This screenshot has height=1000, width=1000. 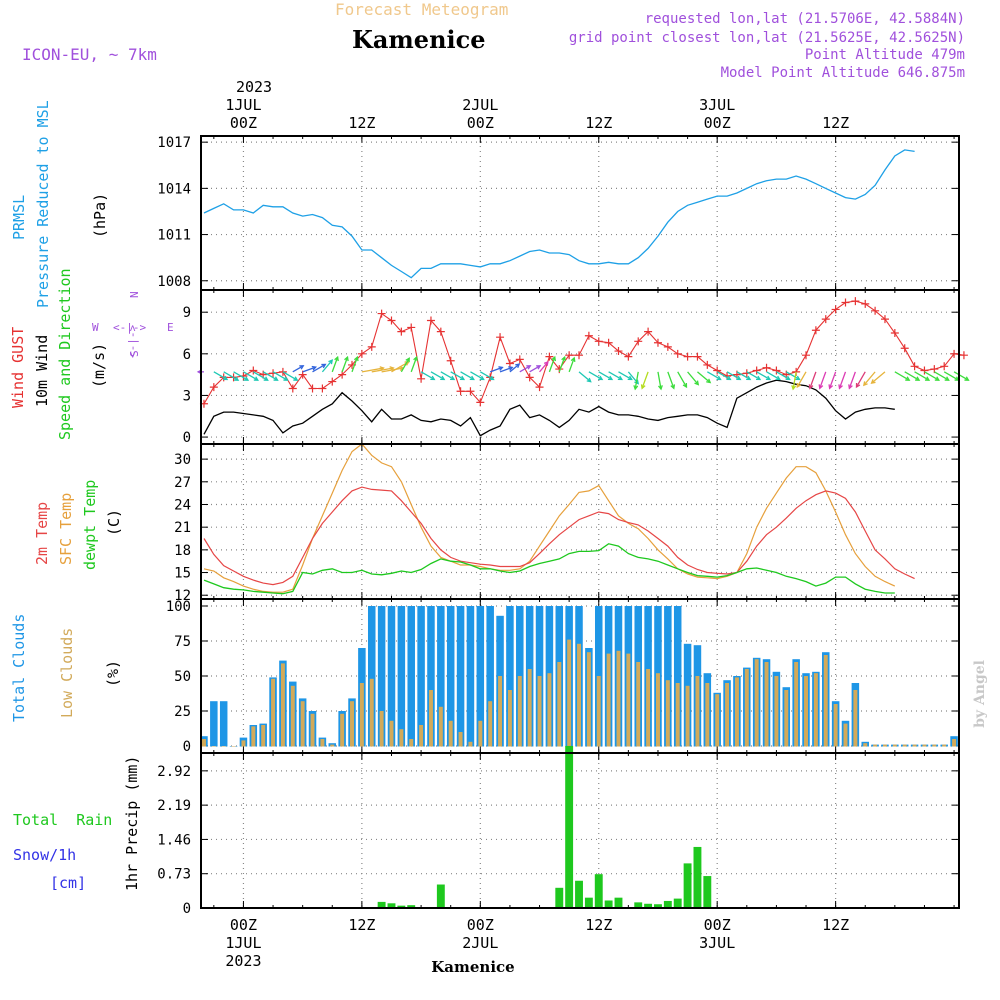 What do you see at coordinates (717, 105) in the screenshot?
I see `top-day-label: 3JUL` at bounding box center [717, 105].